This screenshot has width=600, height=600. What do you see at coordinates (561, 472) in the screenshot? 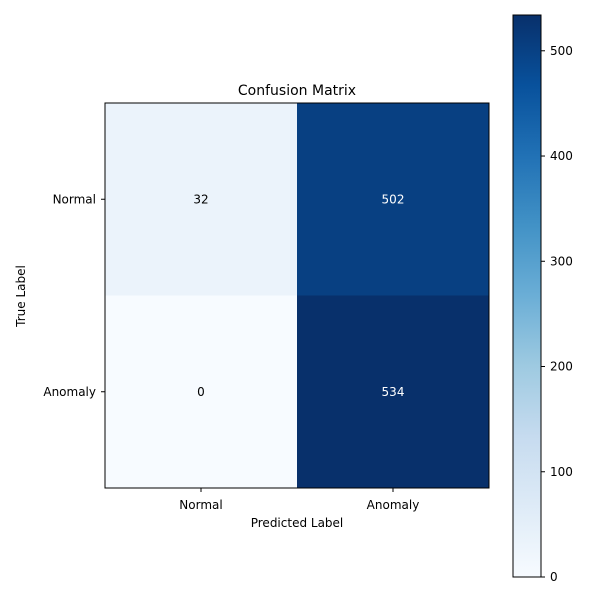
I see `colorbar-tick-label: 100` at bounding box center [561, 472].